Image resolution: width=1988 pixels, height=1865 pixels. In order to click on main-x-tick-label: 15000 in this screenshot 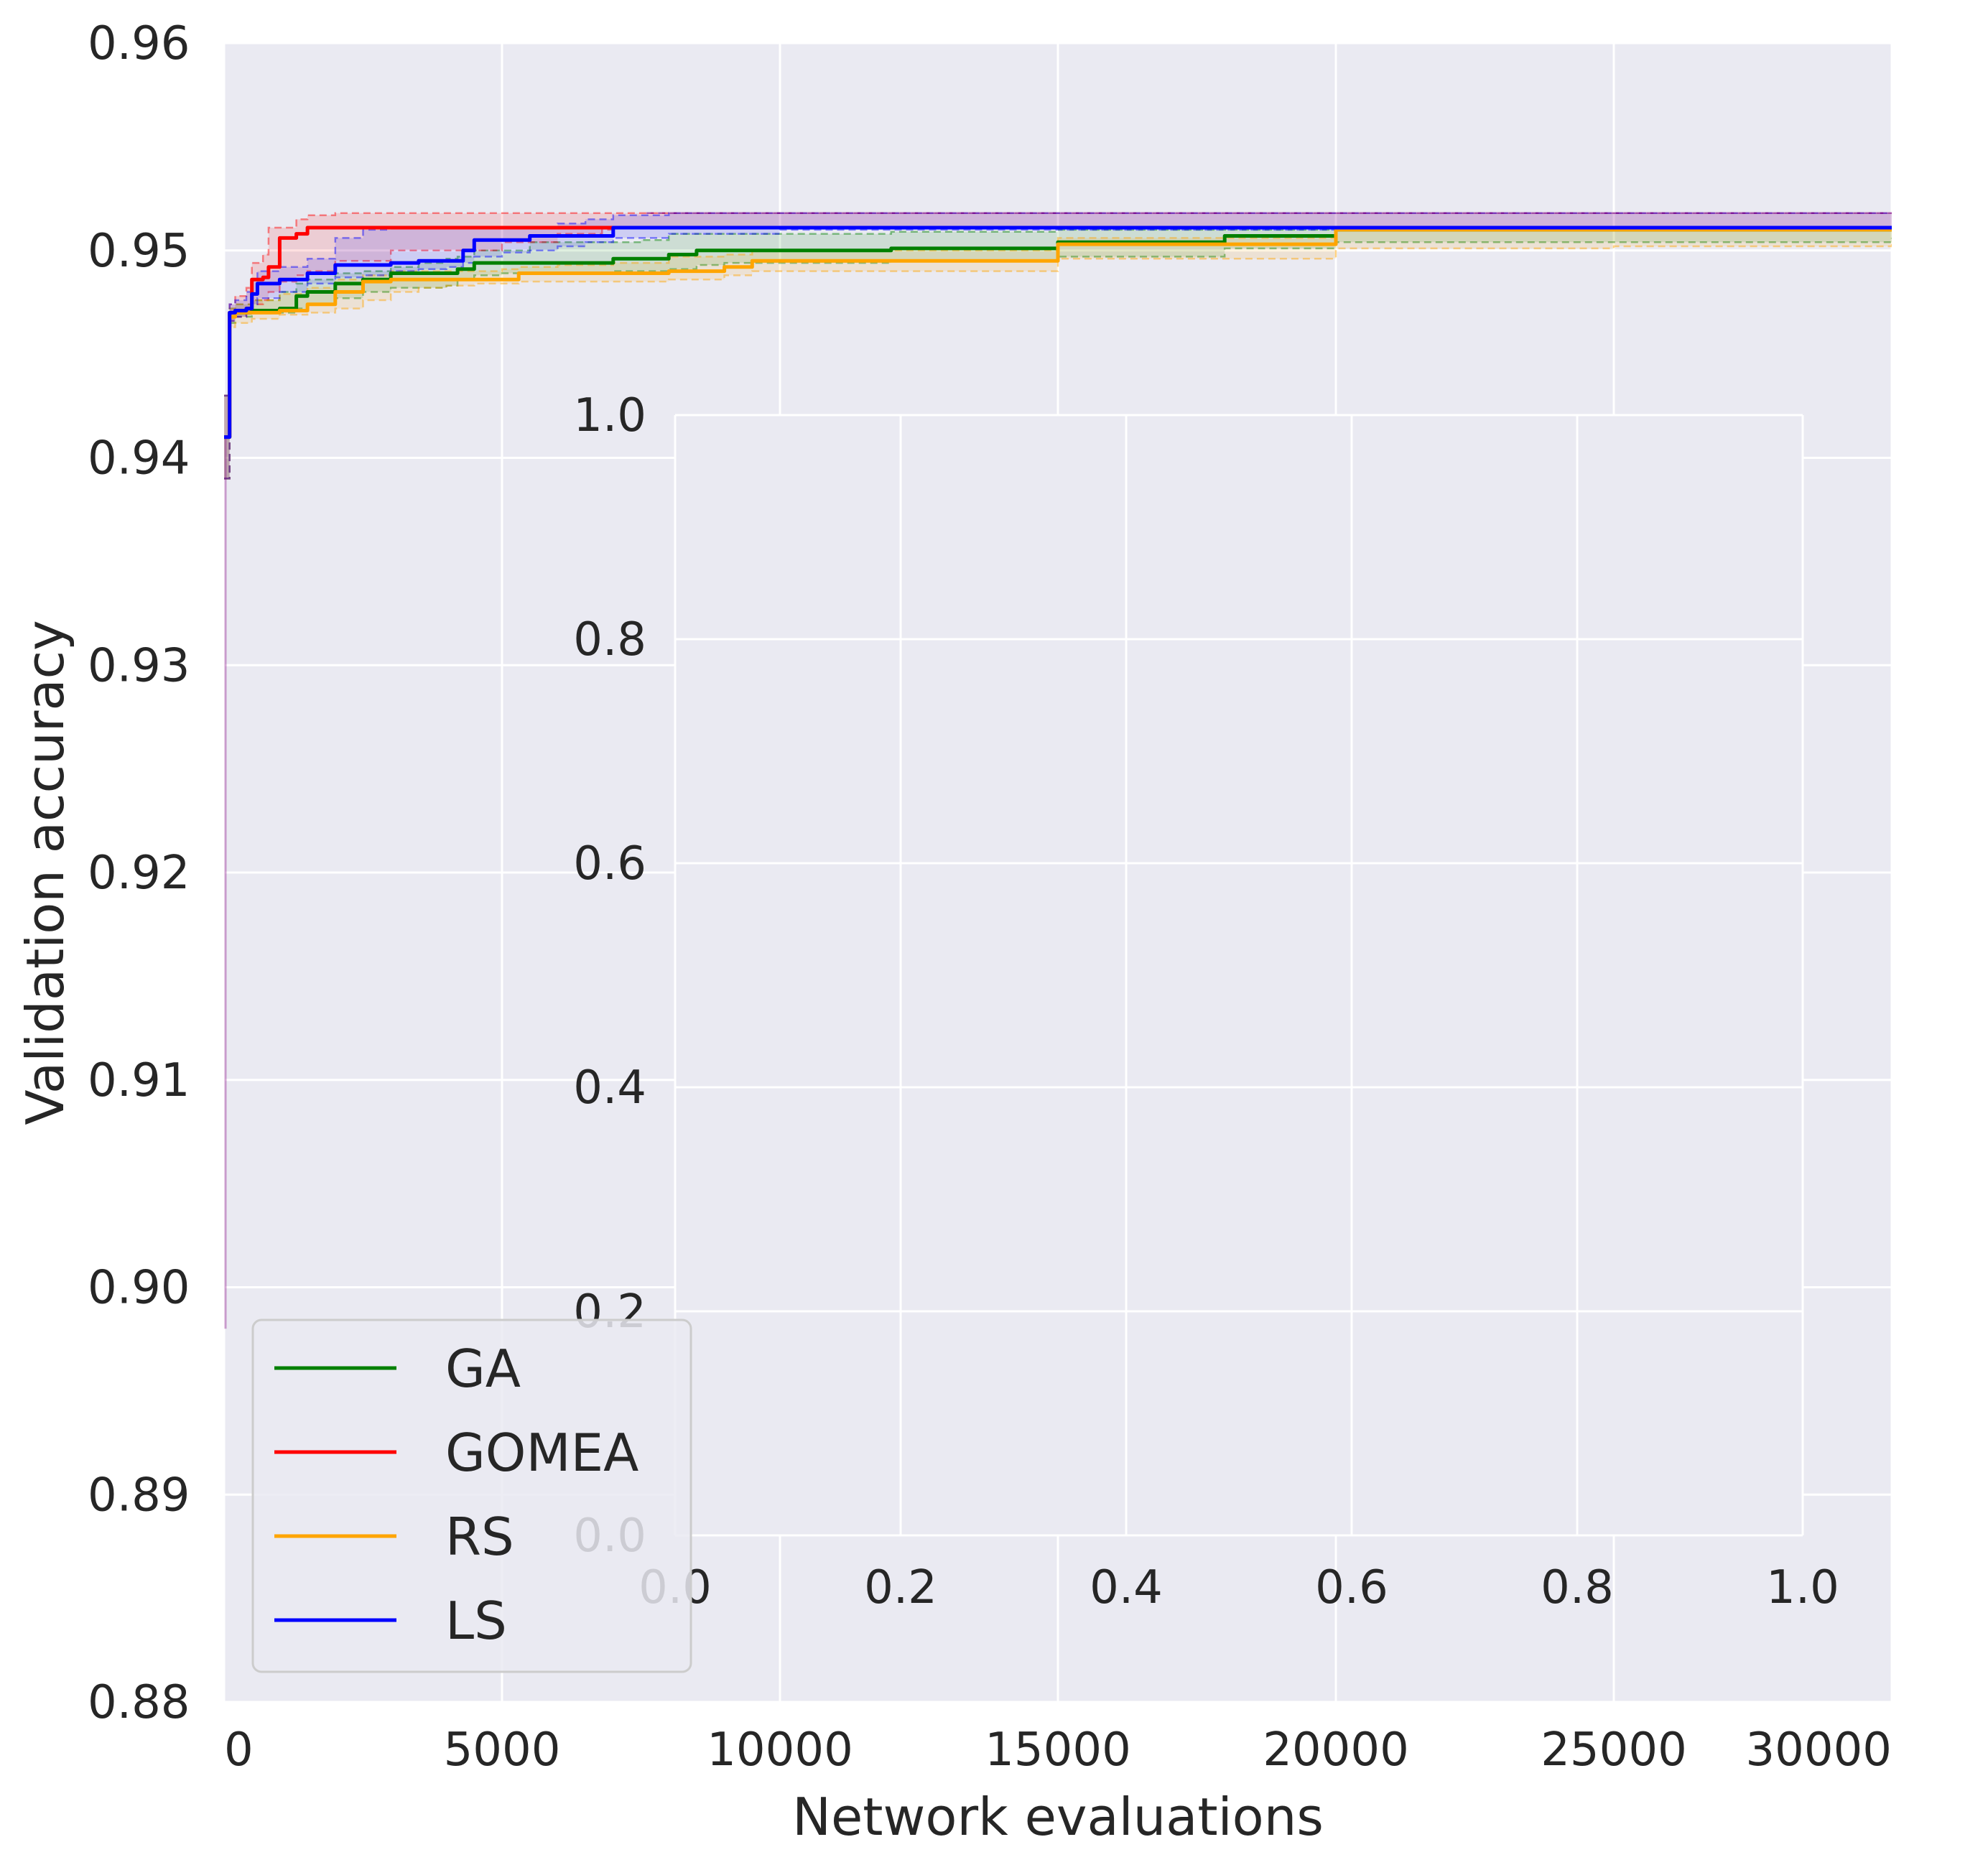, I will do `click(1058, 1750)`.